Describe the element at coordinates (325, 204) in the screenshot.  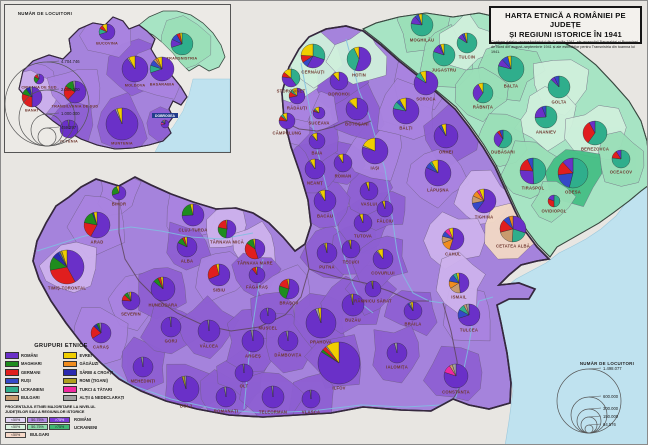
I see `county-bac-u: BACĂU` at that location.